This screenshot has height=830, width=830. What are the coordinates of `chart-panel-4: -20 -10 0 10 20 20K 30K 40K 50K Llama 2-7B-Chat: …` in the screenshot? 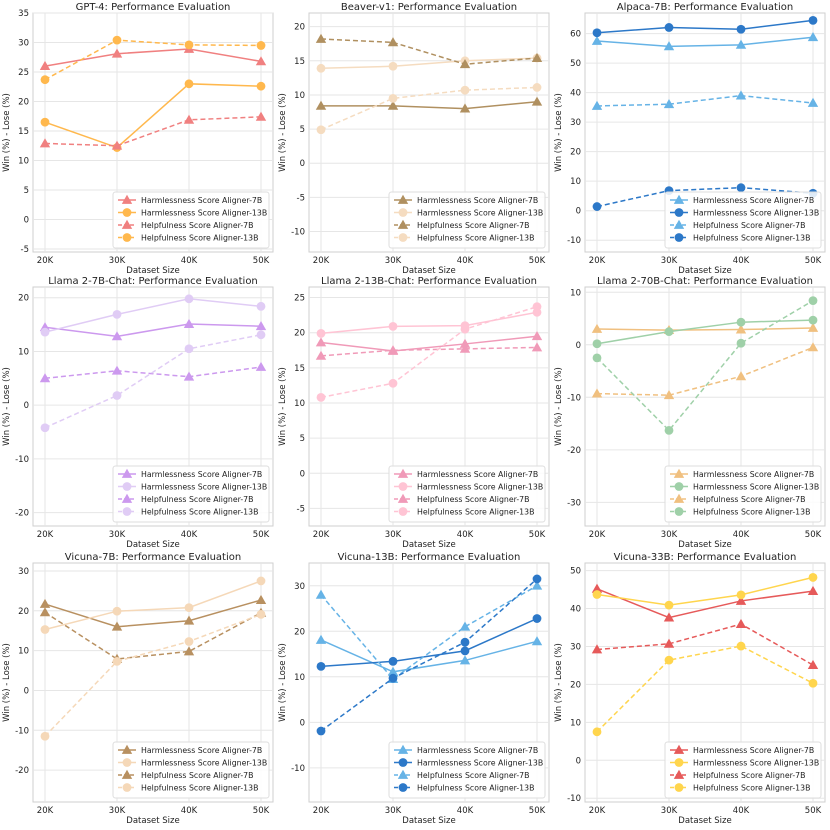 It's located at (138, 413).